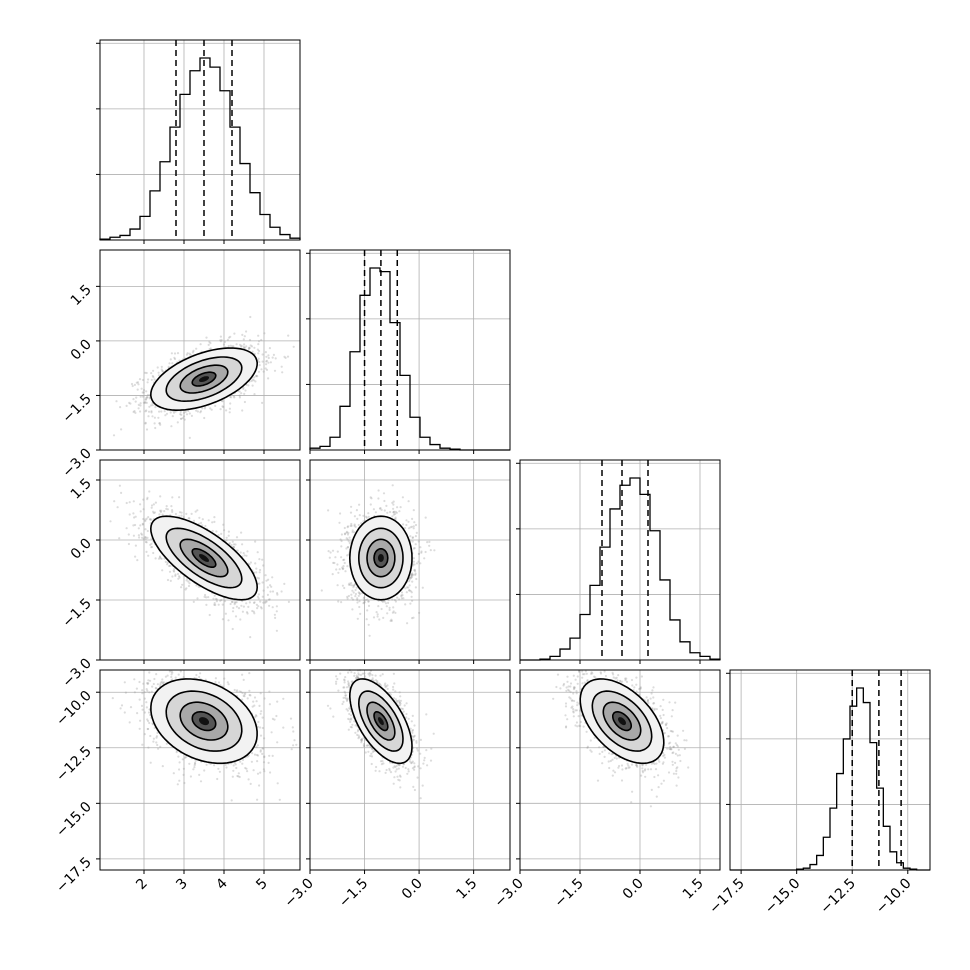 The width and height of the screenshot is (970, 970). Describe the element at coordinates (200, 148) in the screenshot. I see `panel-0-0-histogram` at that location.